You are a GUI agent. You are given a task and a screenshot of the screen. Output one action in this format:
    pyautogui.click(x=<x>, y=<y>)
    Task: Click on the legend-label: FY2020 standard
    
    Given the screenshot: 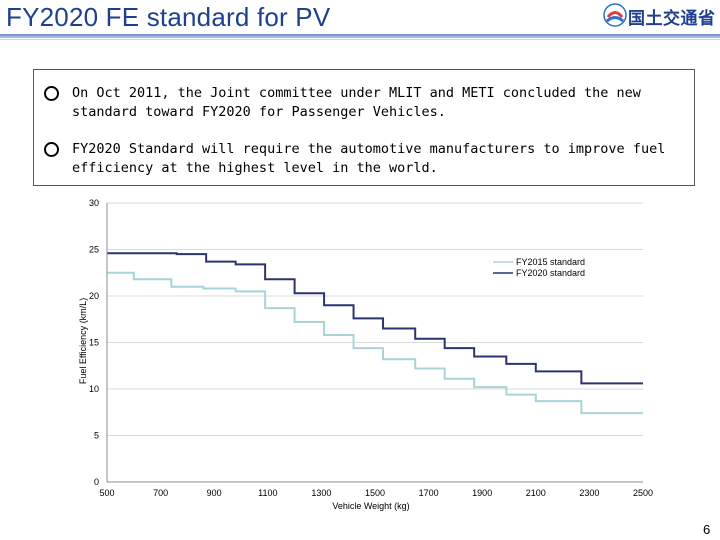 What is the action you would take?
    pyautogui.click(x=550, y=273)
    